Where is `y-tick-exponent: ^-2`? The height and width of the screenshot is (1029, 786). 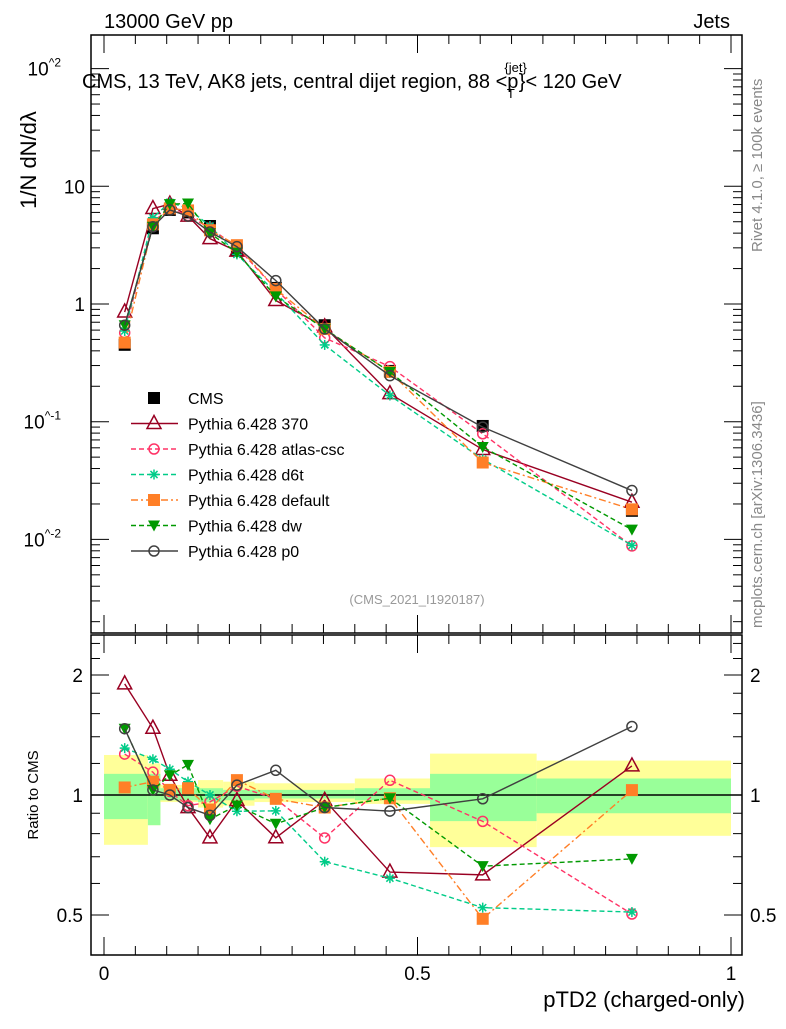 y-tick-exponent: ^-2 is located at coordinates (53, 533).